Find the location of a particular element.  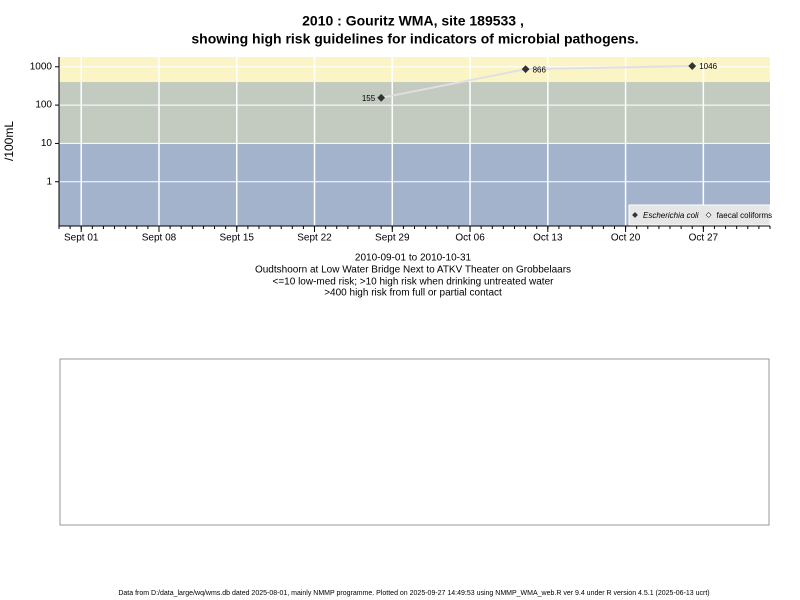

x-tick-label: Oct 20 is located at coordinates (626, 238).